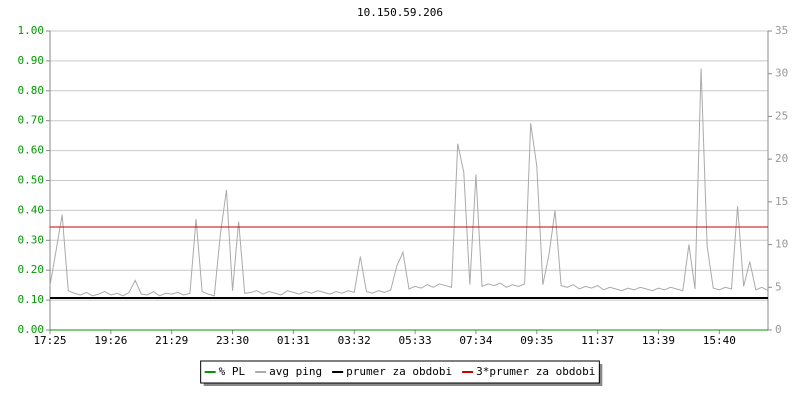 The height and width of the screenshot is (400, 800). What do you see at coordinates (295, 371) in the screenshot?
I see `legend-label: avg ping` at bounding box center [295, 371].